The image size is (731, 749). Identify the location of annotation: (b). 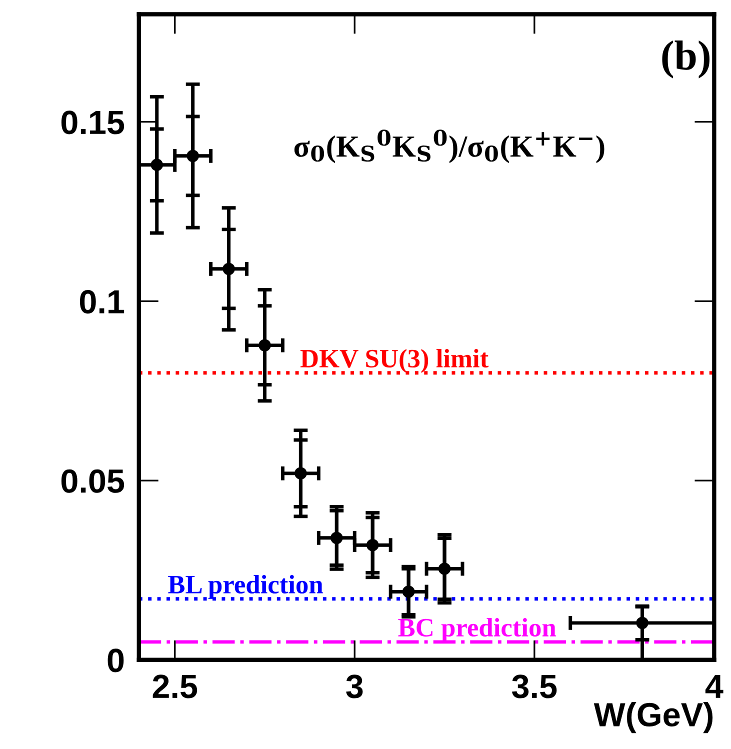
(686, 59).